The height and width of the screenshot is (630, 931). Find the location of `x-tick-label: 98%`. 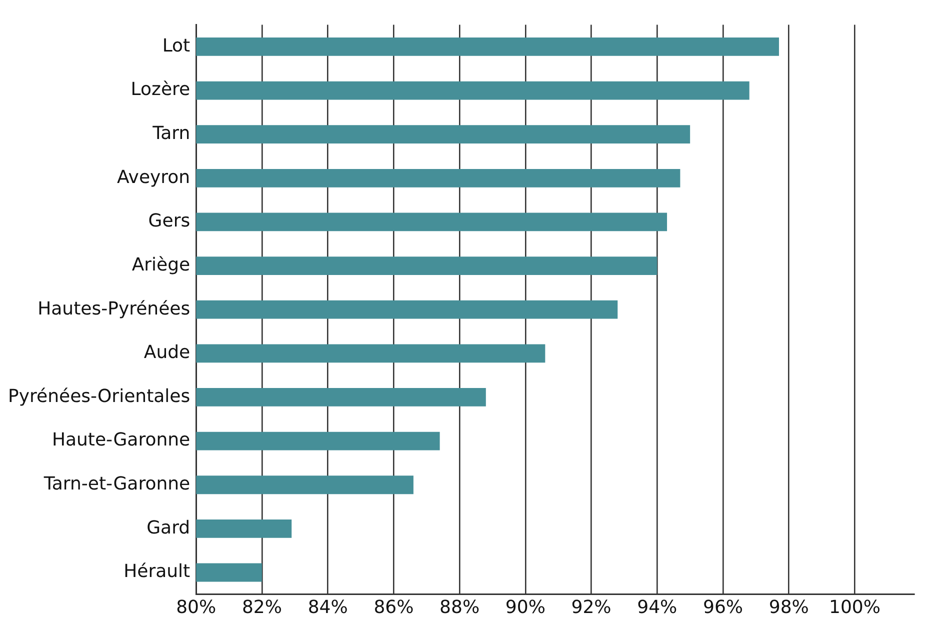

x-tick-label: 98% is located at coordinates (788, 607).